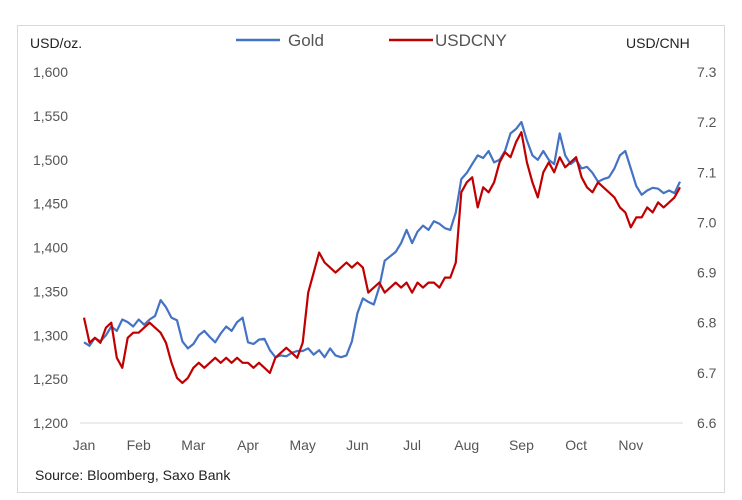 The height and width of the screenshot is (500, 742). What do you see at coordinates (521, 445) in the screenshot?
I see `x-tick-label: Sep` at bounding box center [521, 445].